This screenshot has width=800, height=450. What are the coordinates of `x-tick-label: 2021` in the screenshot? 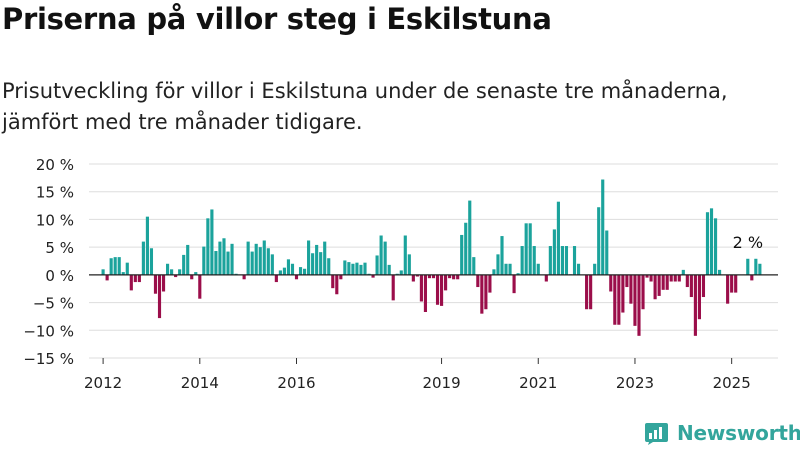 It's located at (538, 383).